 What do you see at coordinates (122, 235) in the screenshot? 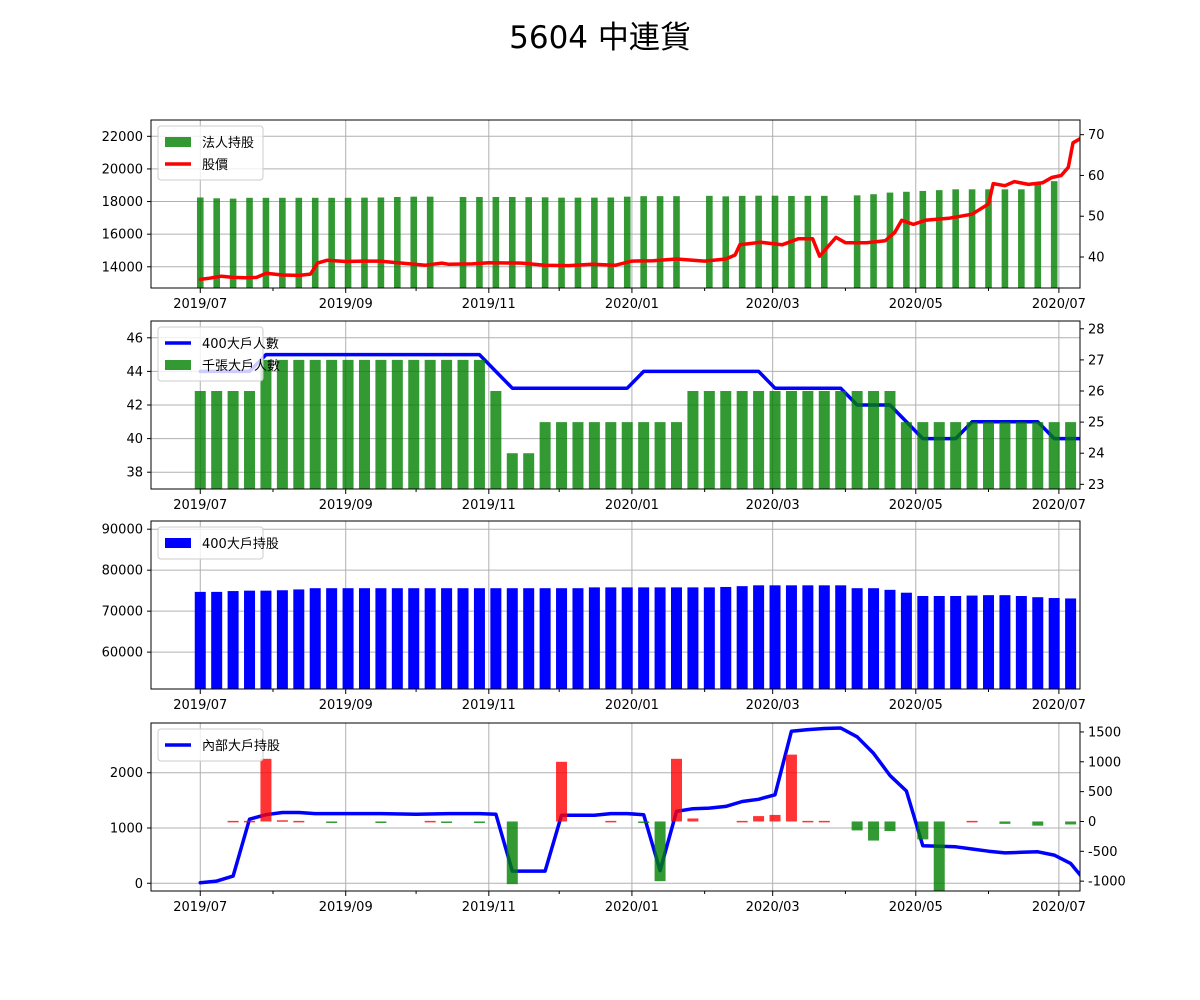
I see `y-tick-label: 16000` at bounding box center [122, 235].